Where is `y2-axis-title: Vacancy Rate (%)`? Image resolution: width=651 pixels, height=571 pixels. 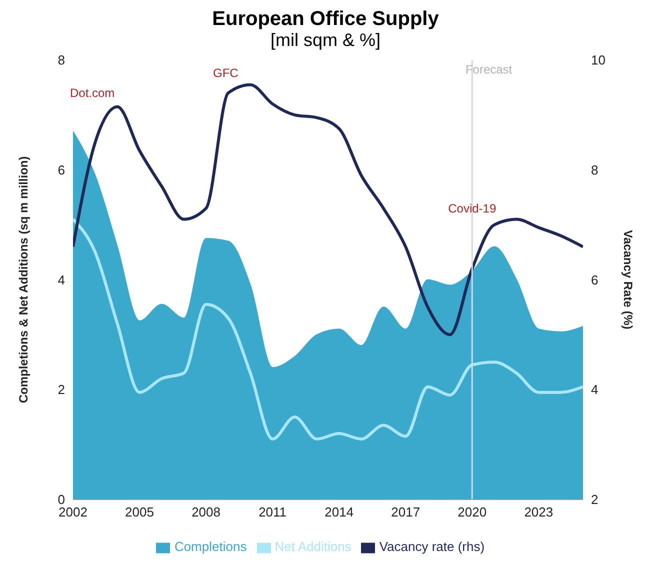
y2-axis-title: Vacancy Rate (%) is located at coordinates (627, 280).